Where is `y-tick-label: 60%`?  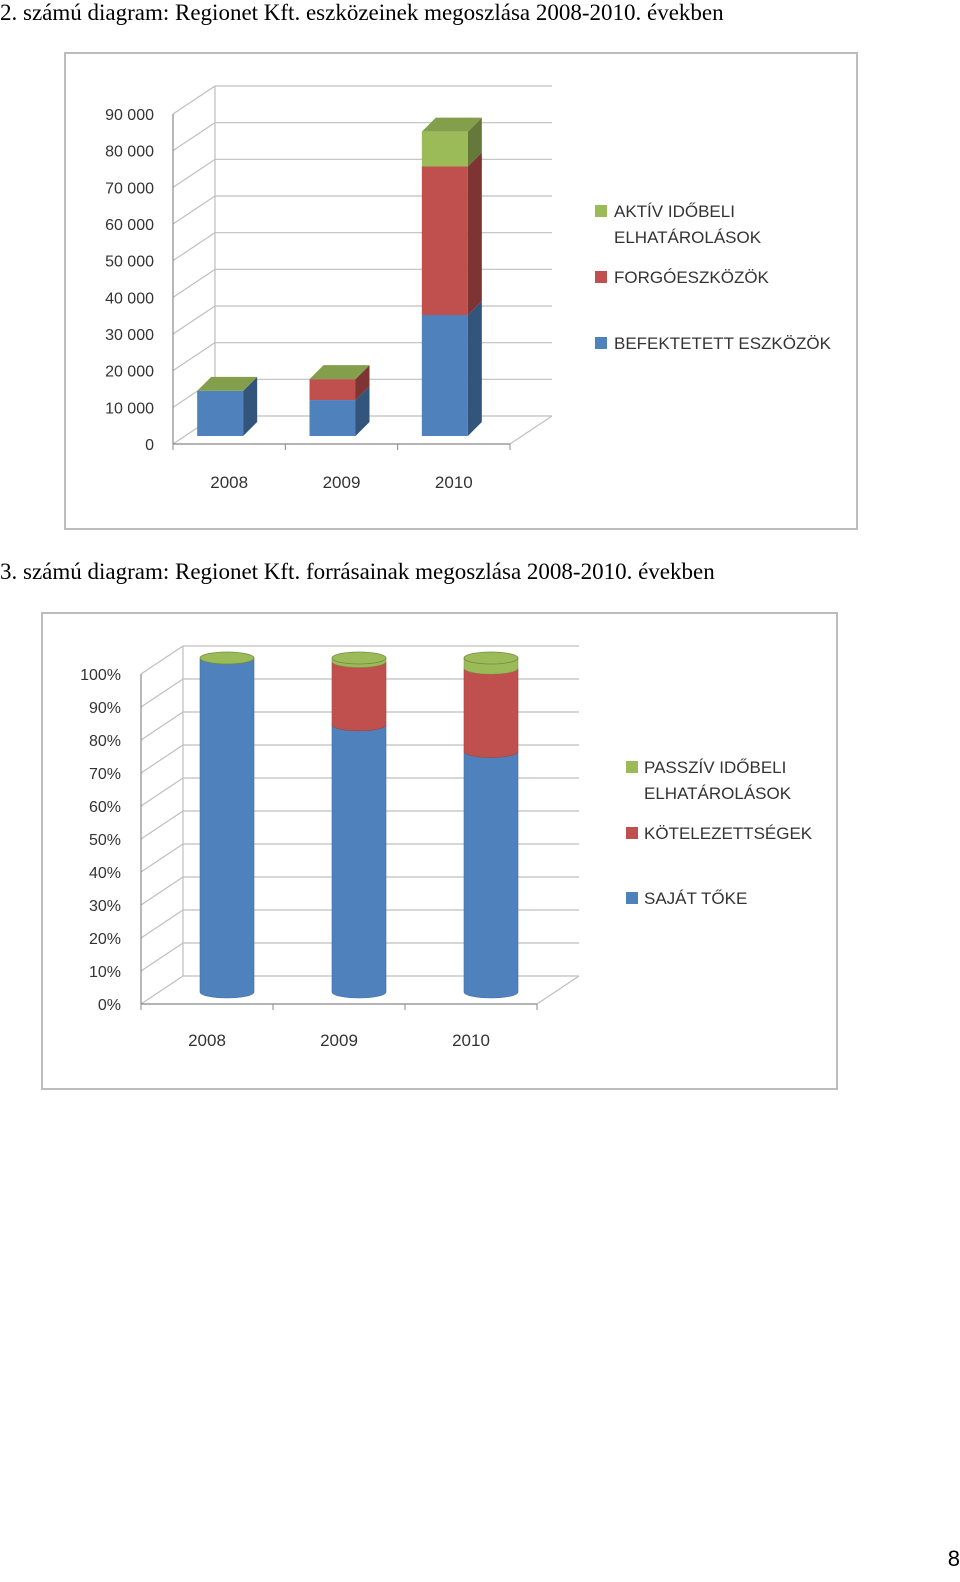 y-tick-label: 60% is located at coordinates (105, 807).